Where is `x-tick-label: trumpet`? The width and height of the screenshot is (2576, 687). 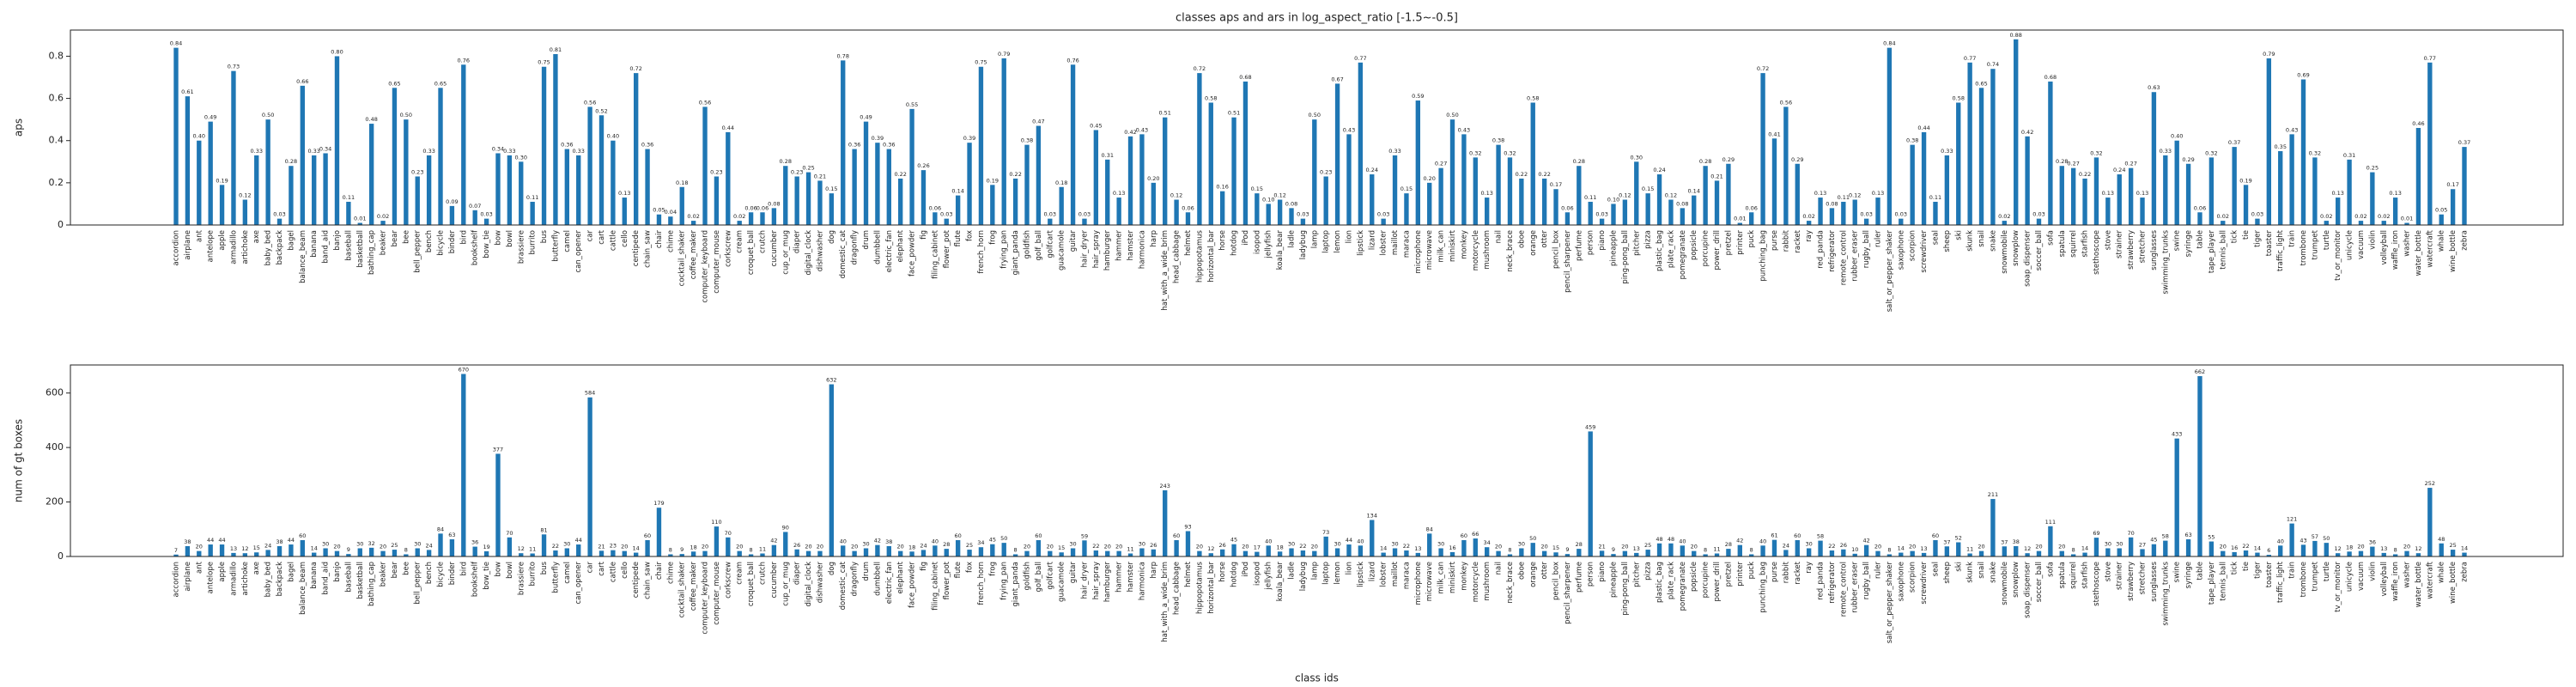 x-tick-label: trumpet is located at coordinates (2315, 244).